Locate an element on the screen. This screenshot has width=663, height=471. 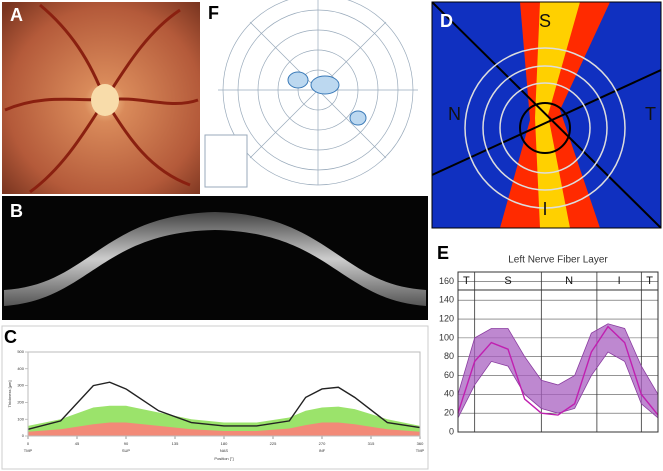
x-axis-label: Position [°] is located at coordinates (223, 458).